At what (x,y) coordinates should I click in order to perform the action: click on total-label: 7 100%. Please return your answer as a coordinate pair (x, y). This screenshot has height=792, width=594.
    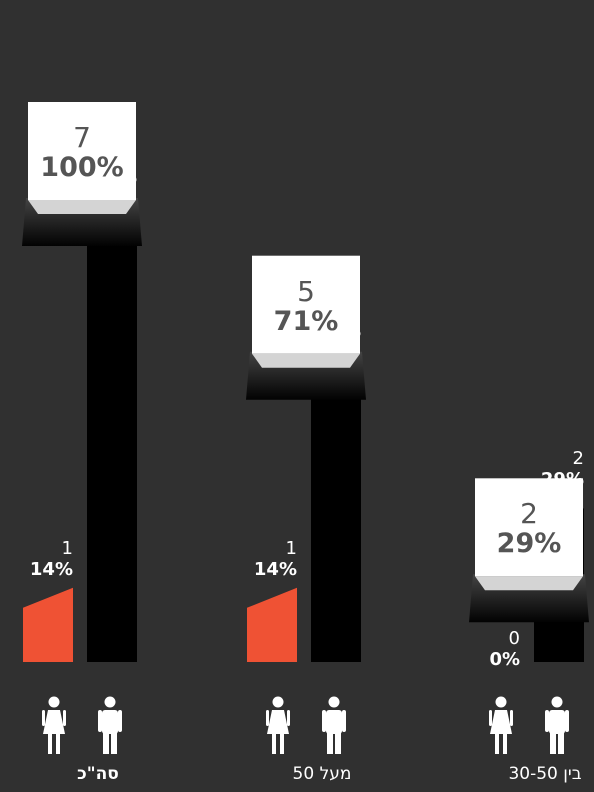
    Looking at the image, I should click on (82, 152).